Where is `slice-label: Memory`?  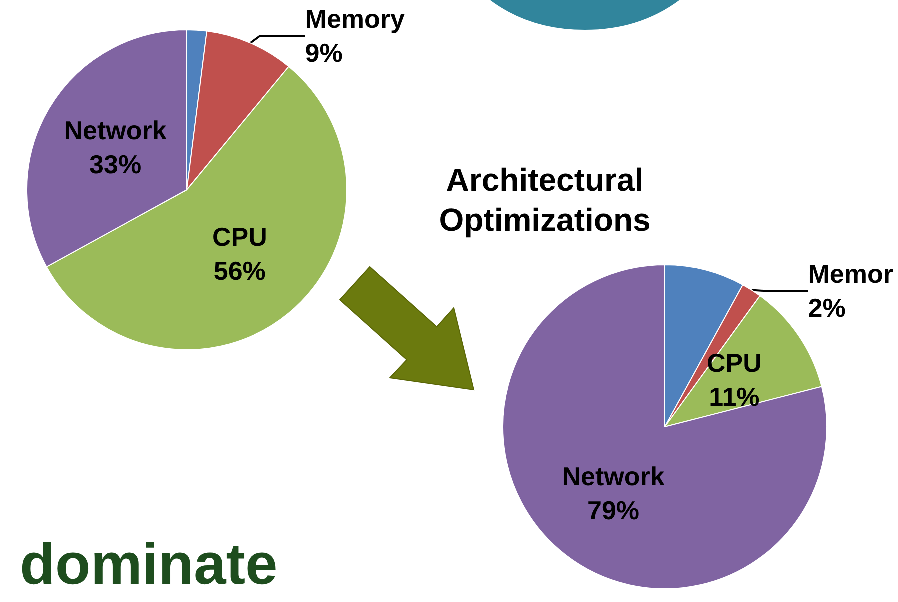 slice-label: Memory is located at coordinates (355, 19).